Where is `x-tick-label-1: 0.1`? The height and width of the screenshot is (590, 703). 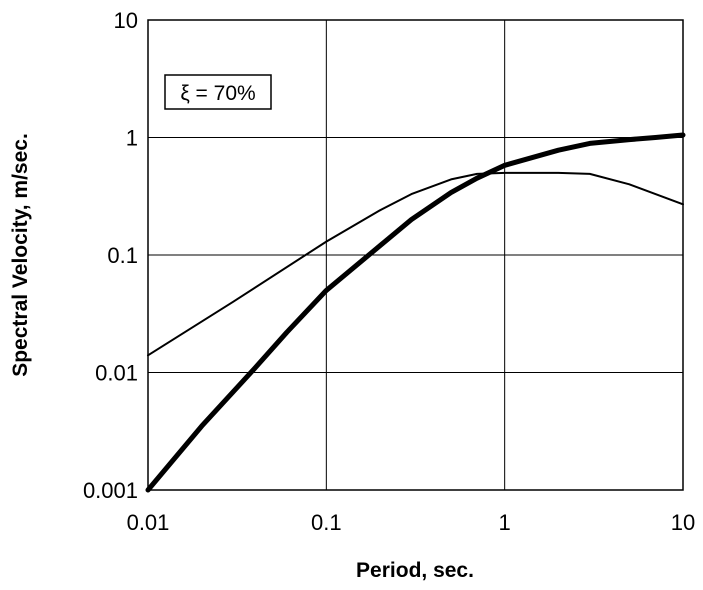 x-tick-label-1: 0.1 is located at coordinates (326, 522).